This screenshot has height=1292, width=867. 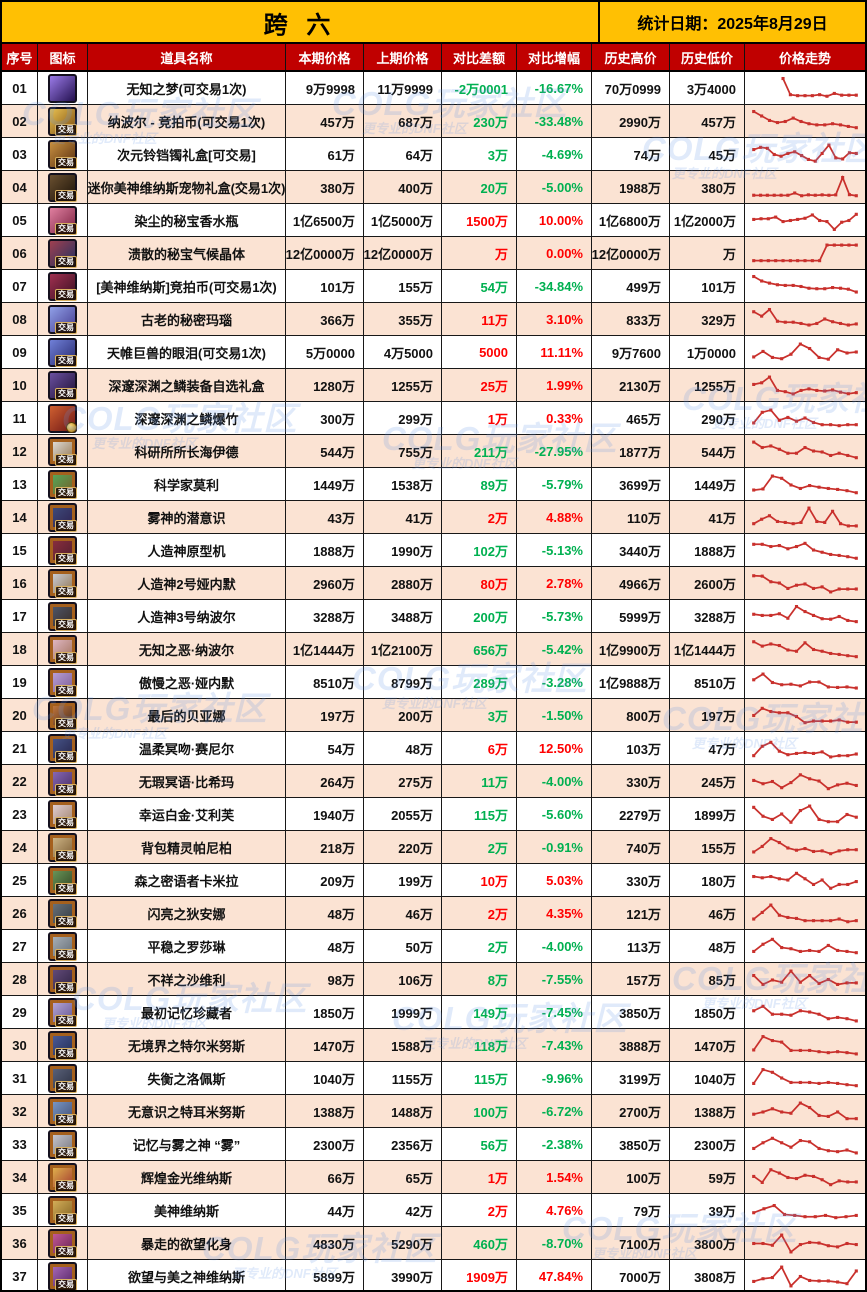 What do you see at coordinates (187, 946) in the screenshot?
I see `item-name-cell: 平稳之罗莎琳` at bounding box center [187, 946].